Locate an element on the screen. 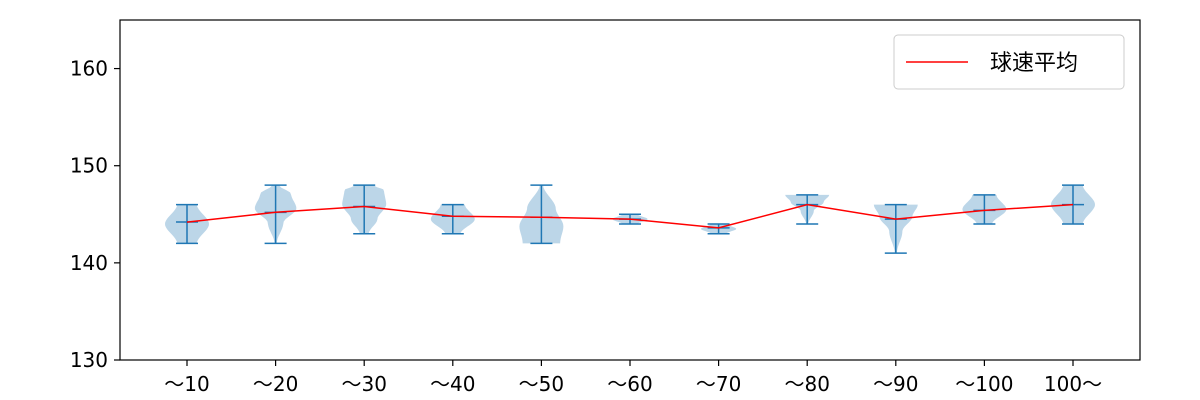 Image resolution: width=1200 pixels, height=400 pixels. x-tick-label: ～90 is located at coordinates (895, 384).